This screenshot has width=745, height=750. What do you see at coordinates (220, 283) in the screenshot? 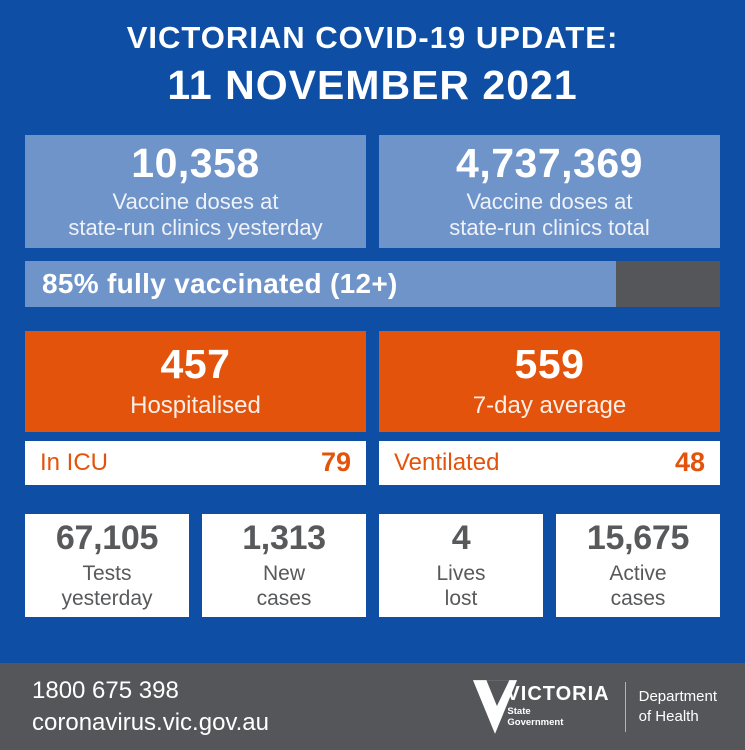
I see `vaccination-progress-label: 85% fully vaccinated (12+)` at bounding box center [220, 283].